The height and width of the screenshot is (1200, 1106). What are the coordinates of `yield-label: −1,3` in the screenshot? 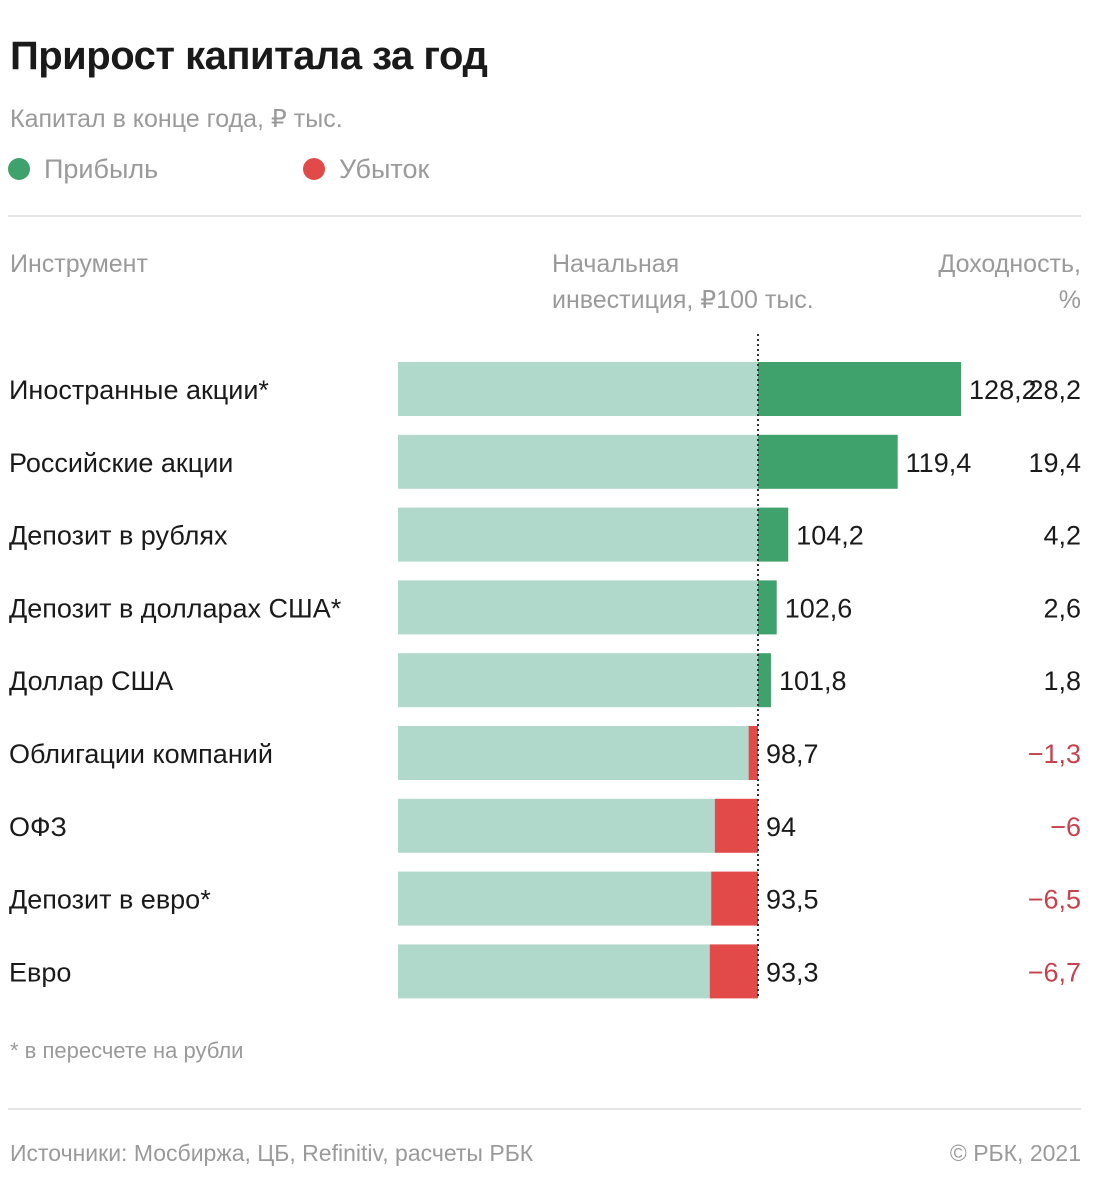 It's located at (1054, 754).